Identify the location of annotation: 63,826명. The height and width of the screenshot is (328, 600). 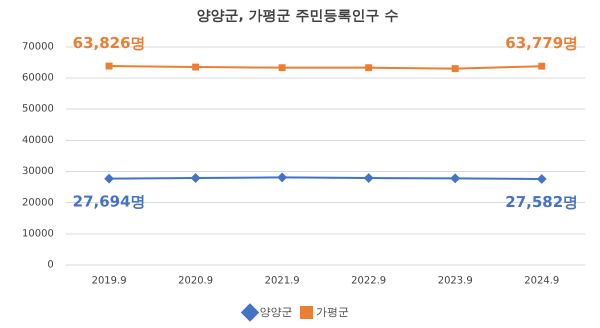
(109, 43).